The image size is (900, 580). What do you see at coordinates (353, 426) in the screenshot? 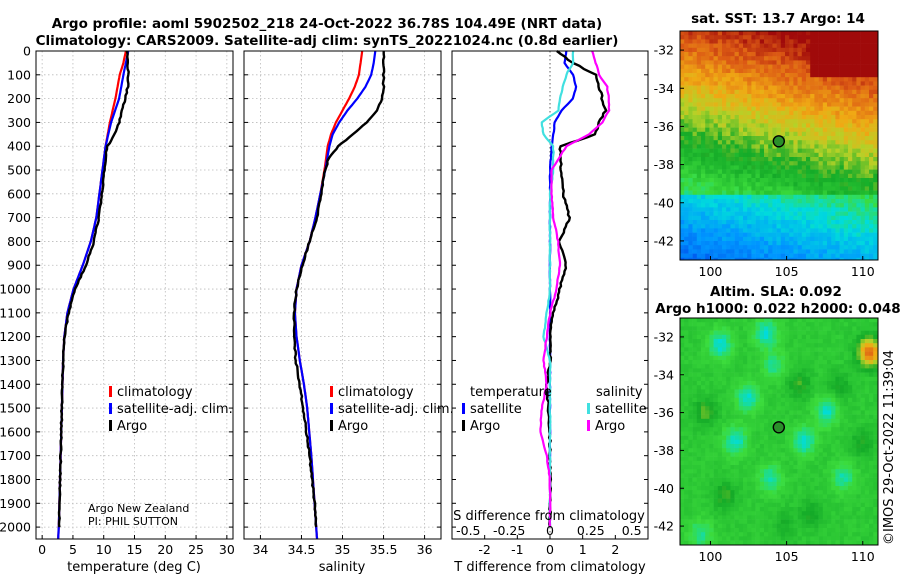
I see `legend-argo-label: Argo` at bounding box center [353, 426].